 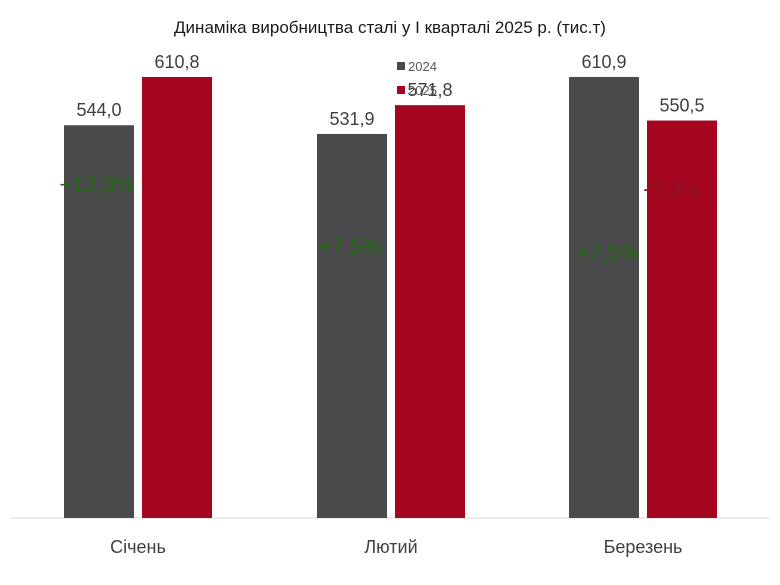 What do you see at coordinates (681, 106) in the screenshot?
I see `data-label-2025-березень: 550,5` at bounding box center [681, 106].